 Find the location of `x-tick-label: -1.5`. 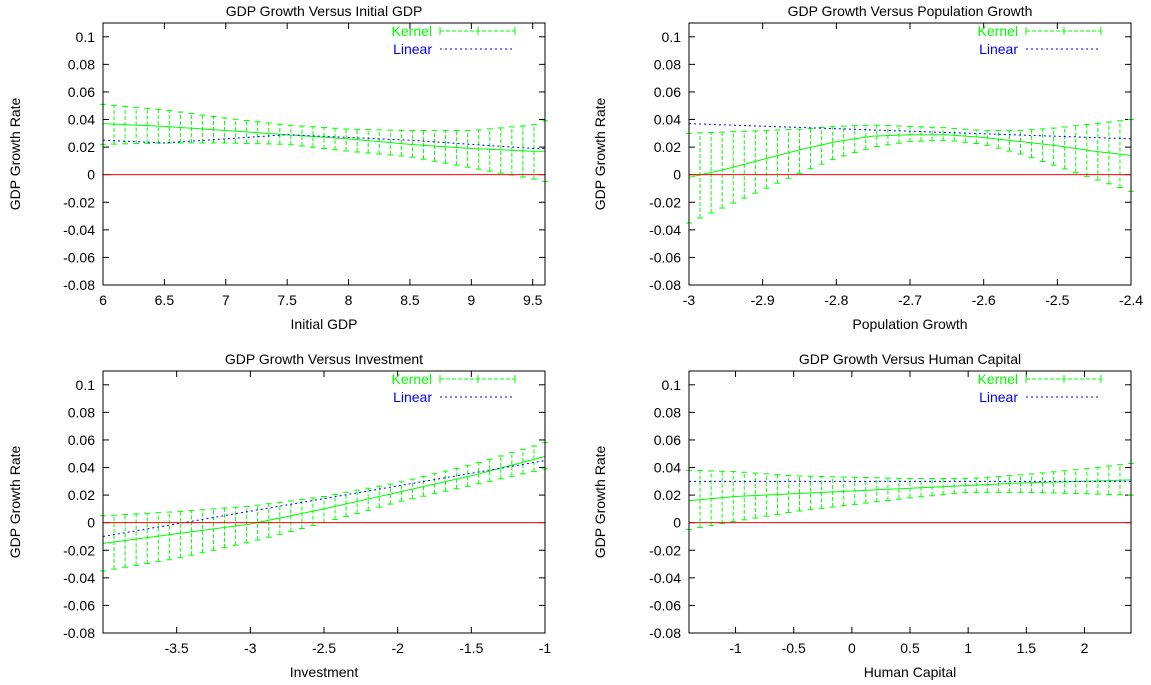

x-tick-label: -1.5 is located at coordinates (471, 648).